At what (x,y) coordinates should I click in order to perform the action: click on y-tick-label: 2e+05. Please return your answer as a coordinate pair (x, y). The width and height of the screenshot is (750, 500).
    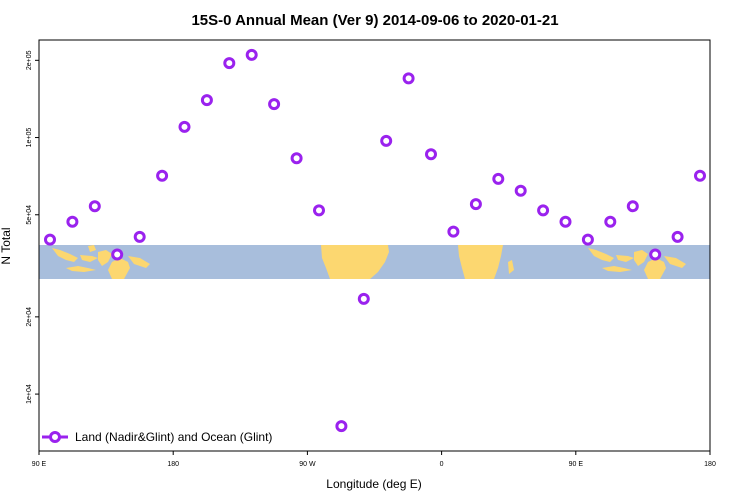
    Looking at the image, I should click on (29, 60).